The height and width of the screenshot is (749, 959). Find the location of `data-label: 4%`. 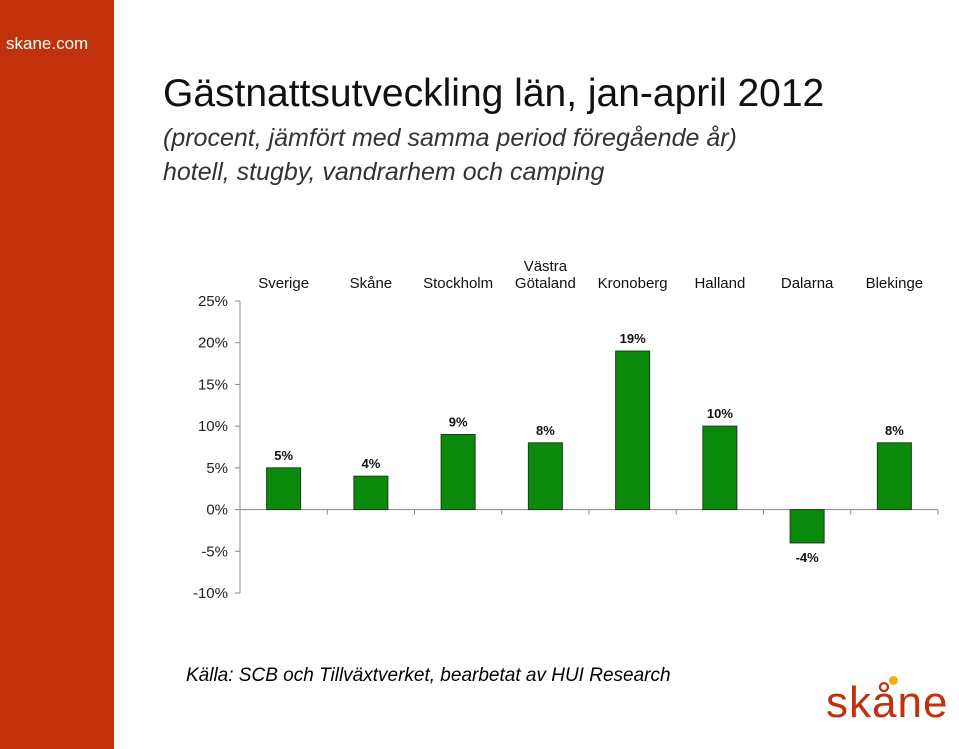

data-label: 4% is located at coordinates (370, 463).